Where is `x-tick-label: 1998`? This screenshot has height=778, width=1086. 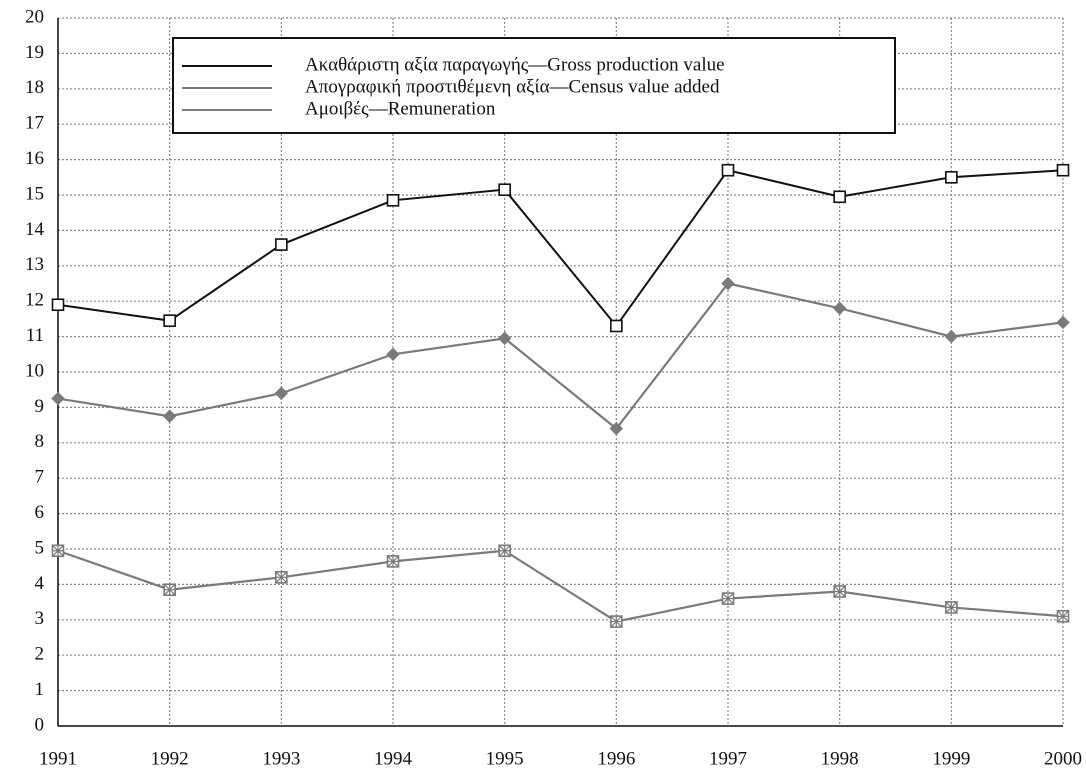
x-tick-label: 1998 is located at coordinates (840, 758).